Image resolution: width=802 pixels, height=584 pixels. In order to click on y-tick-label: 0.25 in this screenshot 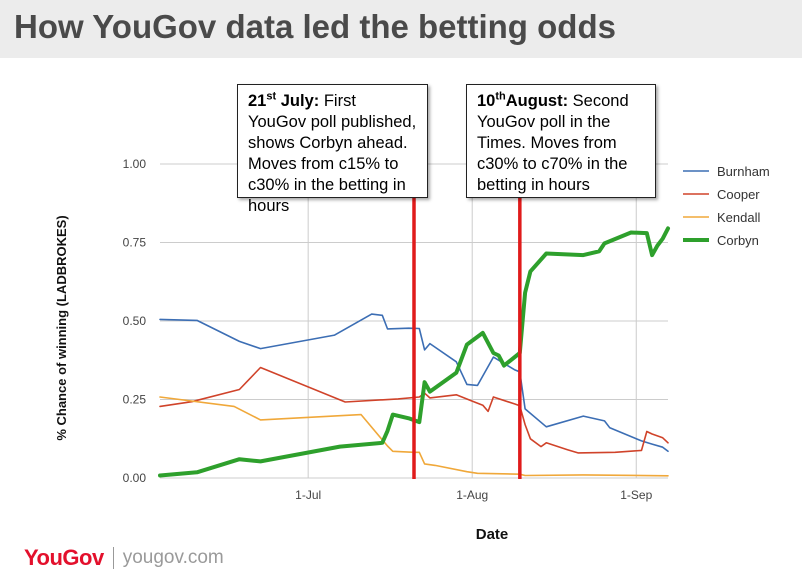, I will do `click(135, 400)`.